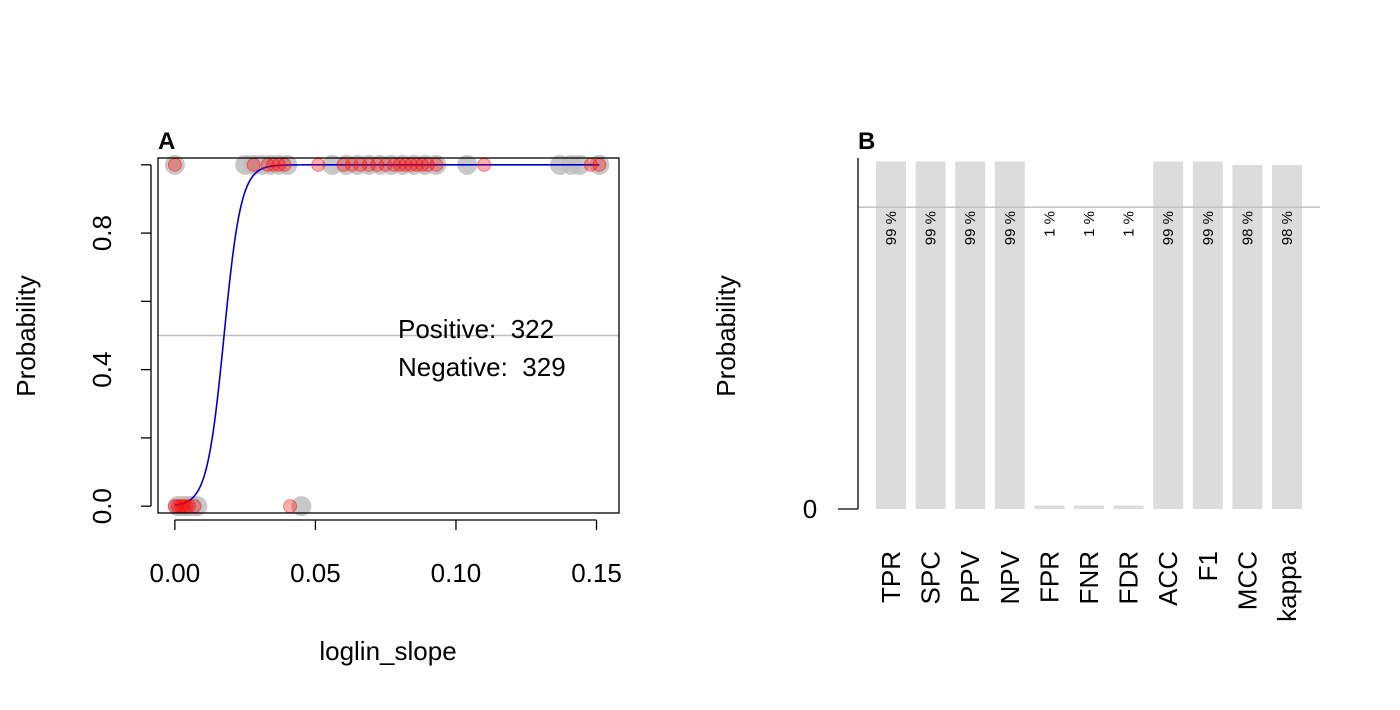 The width and height of the screenshot is (1400, 710). What do you see at coordinates (1208, 566) in the screenshot?
I see `category-label: F1` at bounding box center [1208, 566].